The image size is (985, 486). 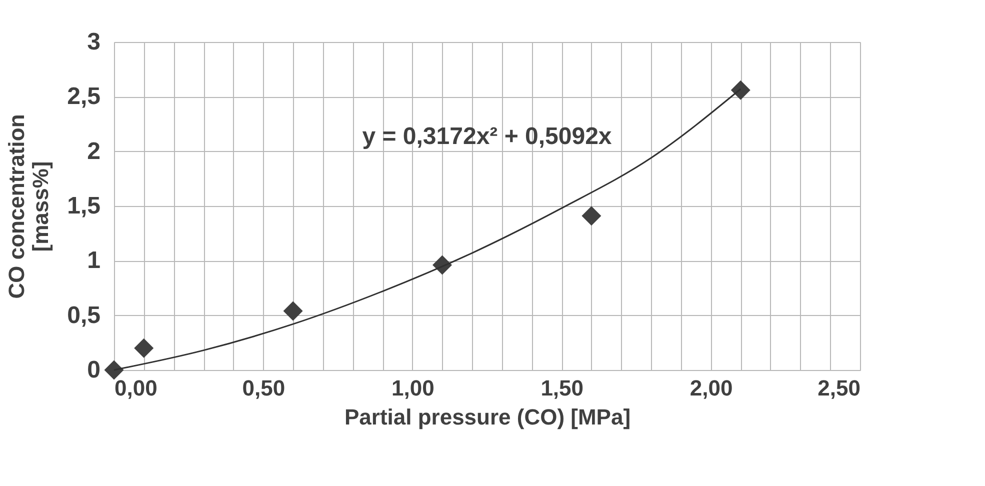 I want to click on x-tick-label: 1,00, so click(x=412, y=388).